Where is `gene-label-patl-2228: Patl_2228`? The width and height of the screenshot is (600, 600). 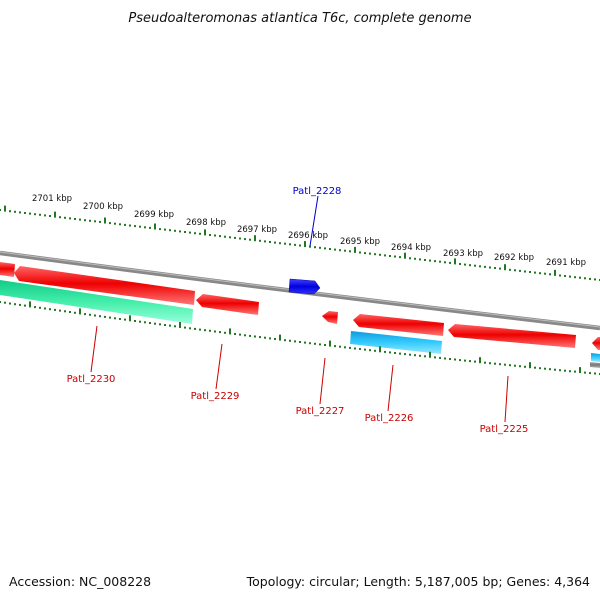
gene-label-patl-2228: Patl_2228 is located at coordinates (317, 191).